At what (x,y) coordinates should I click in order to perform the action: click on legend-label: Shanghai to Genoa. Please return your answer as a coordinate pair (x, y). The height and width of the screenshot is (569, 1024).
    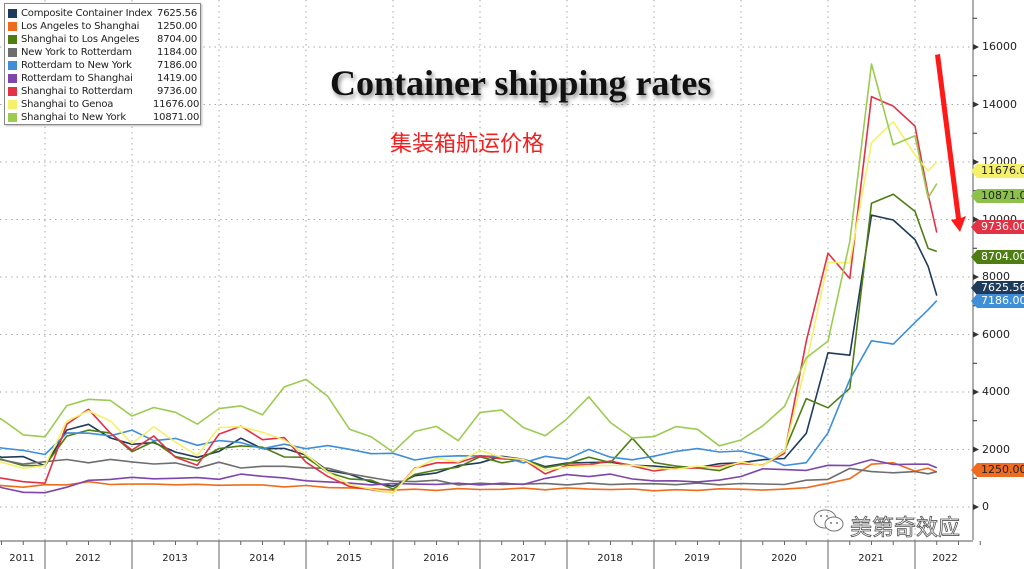
    Looking at the image, I should click on (67, 104).